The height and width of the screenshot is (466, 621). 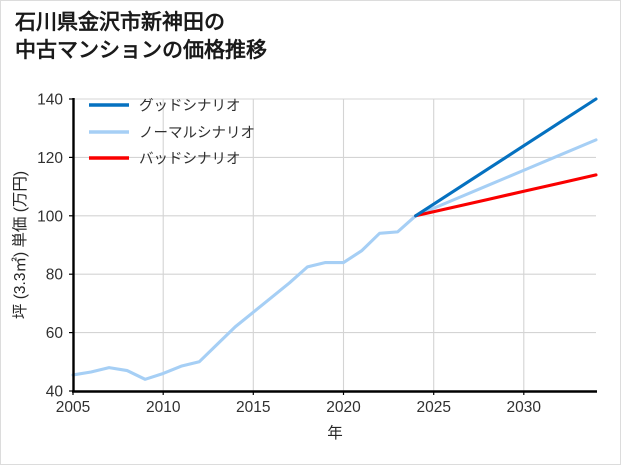 What do you see at coordinates (190, 160) in the screenshot?
I see `legend-label-bad: バッドシナリオ` at bounding box center [190, 160].